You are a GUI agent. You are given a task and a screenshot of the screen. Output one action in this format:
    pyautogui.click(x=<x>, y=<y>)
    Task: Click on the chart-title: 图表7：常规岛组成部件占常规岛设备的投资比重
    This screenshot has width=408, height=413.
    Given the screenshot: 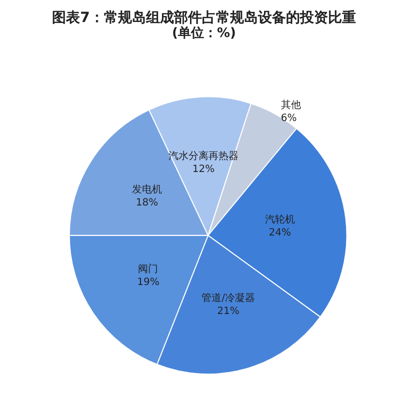 What is the action you would take?
    pyautogui.click(x=204, y=17)
    